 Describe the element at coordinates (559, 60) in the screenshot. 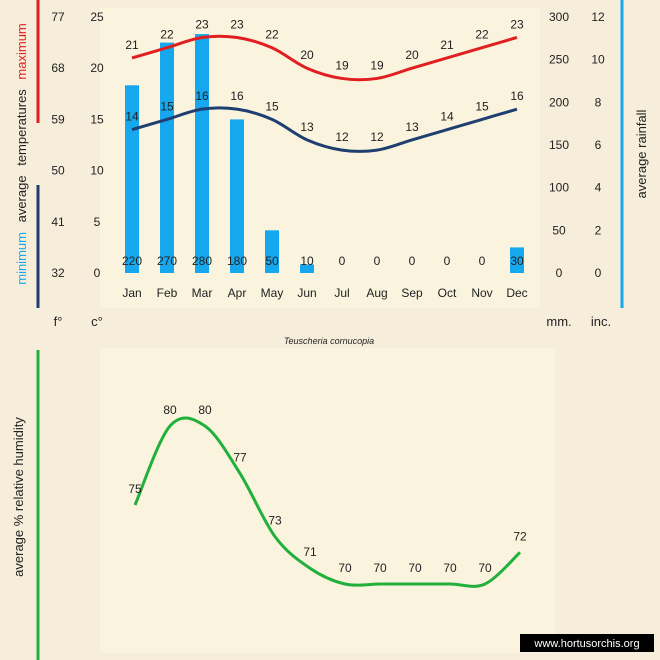

I see `mm-tick-label: 250` at that location.